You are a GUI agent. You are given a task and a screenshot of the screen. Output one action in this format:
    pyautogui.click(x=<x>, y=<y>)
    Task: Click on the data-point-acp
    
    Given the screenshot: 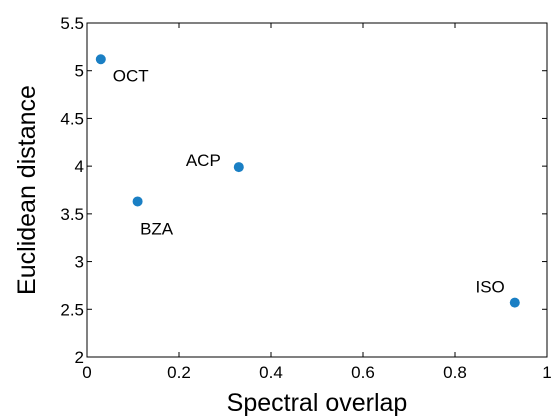 What is the action you would take?
    pyautogui.click(x=238, y=167)
    